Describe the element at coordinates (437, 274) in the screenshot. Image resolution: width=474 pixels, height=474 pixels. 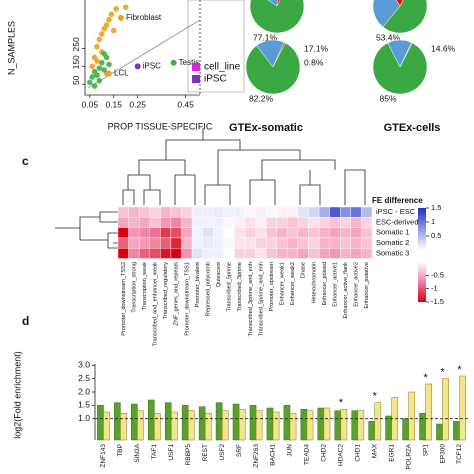
I see `legend-tick-label: -0.5` at that location.